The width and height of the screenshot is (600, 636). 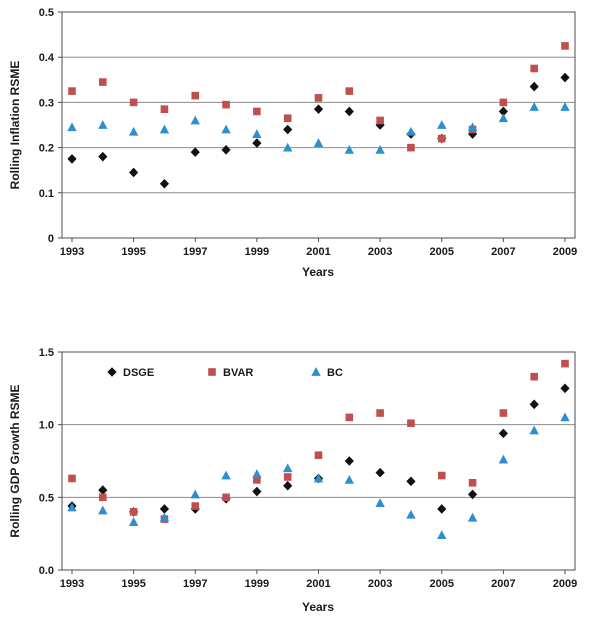 What do you see at coordinates (46, 498) in the screenshot?
I see `y-tick-label: 0.5` at bounding box center [46, 498].